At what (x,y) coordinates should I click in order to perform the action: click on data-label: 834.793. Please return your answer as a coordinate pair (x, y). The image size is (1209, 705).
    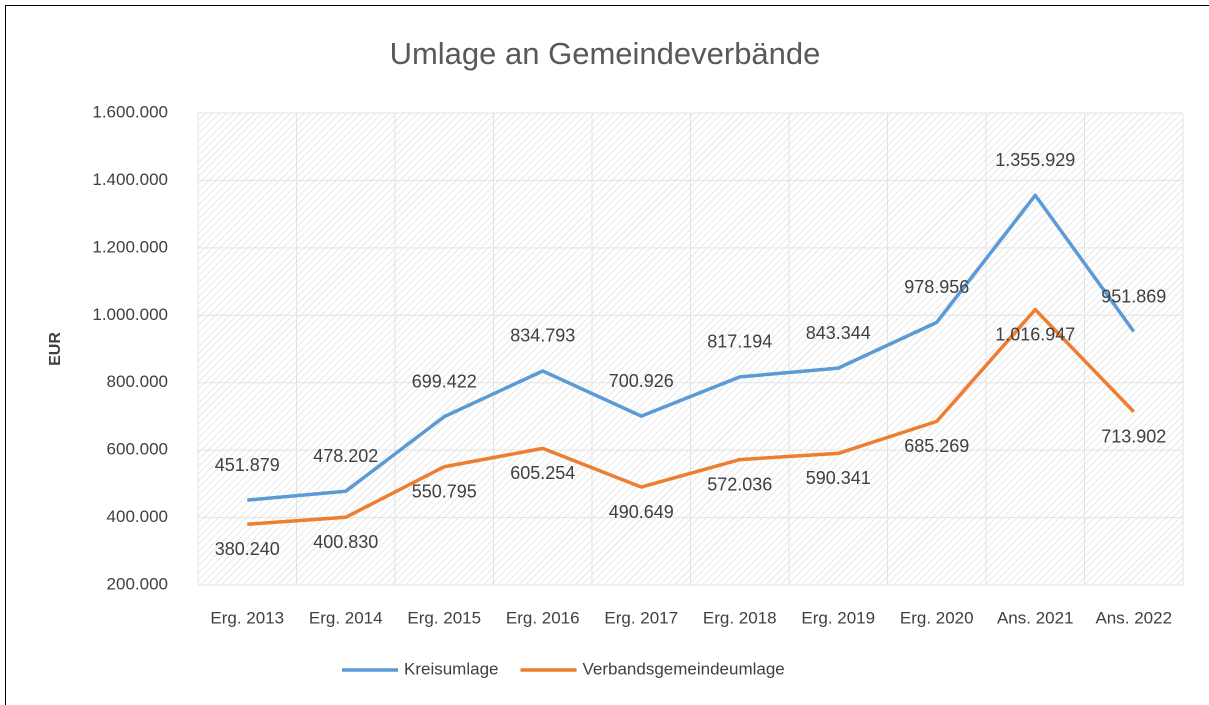
    Looking at the image, I should click on (542, 336).